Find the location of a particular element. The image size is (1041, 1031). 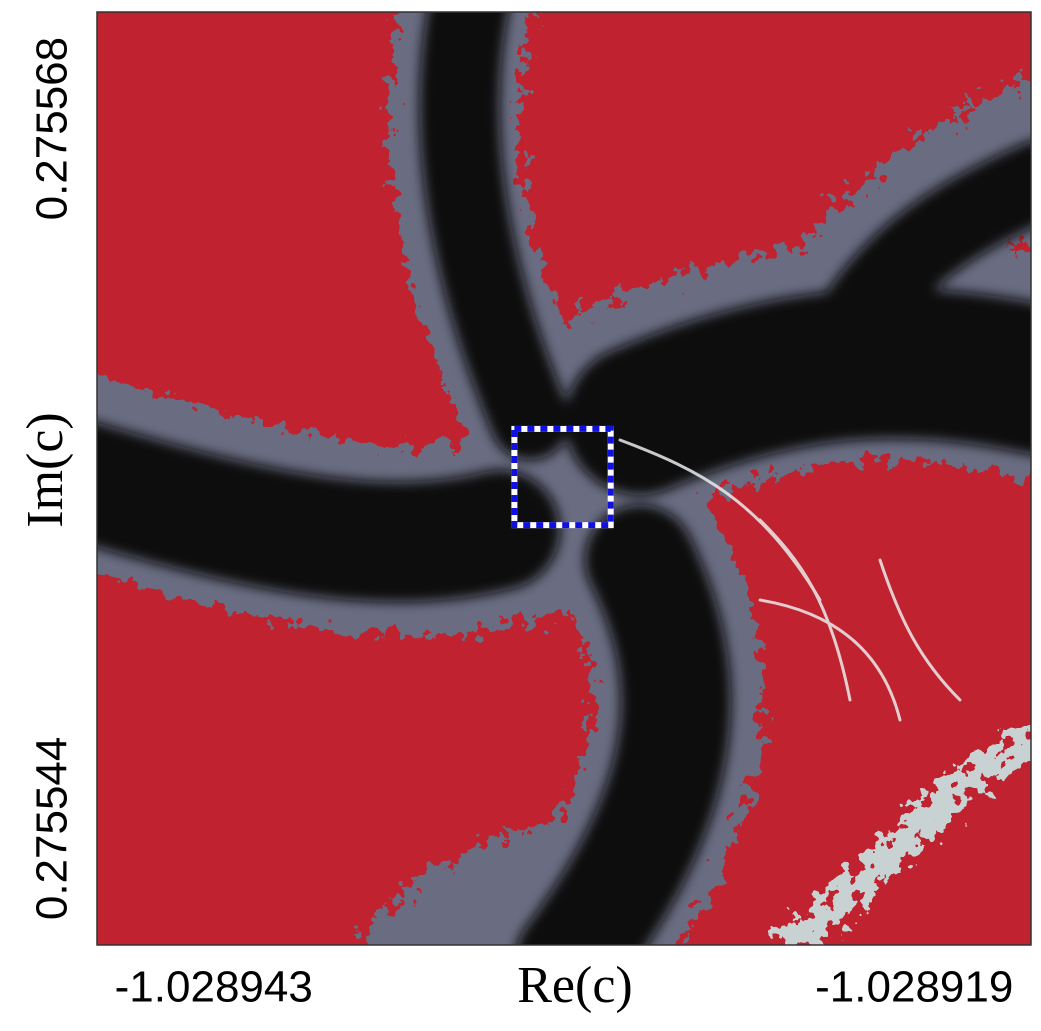

x-axis-label: Re(c) is located at coordinates (574, 985).